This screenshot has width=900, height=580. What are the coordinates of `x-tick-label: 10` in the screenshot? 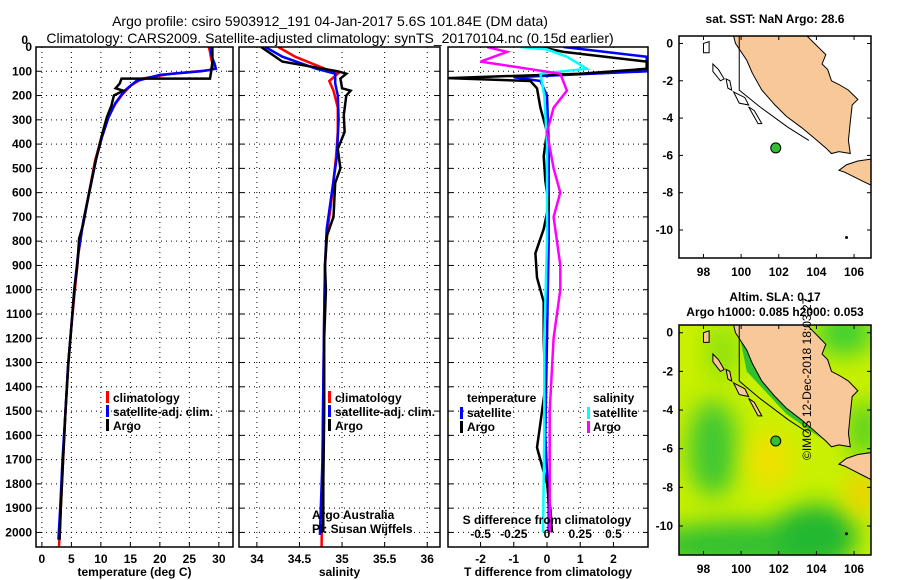 It's located at (101, 559).